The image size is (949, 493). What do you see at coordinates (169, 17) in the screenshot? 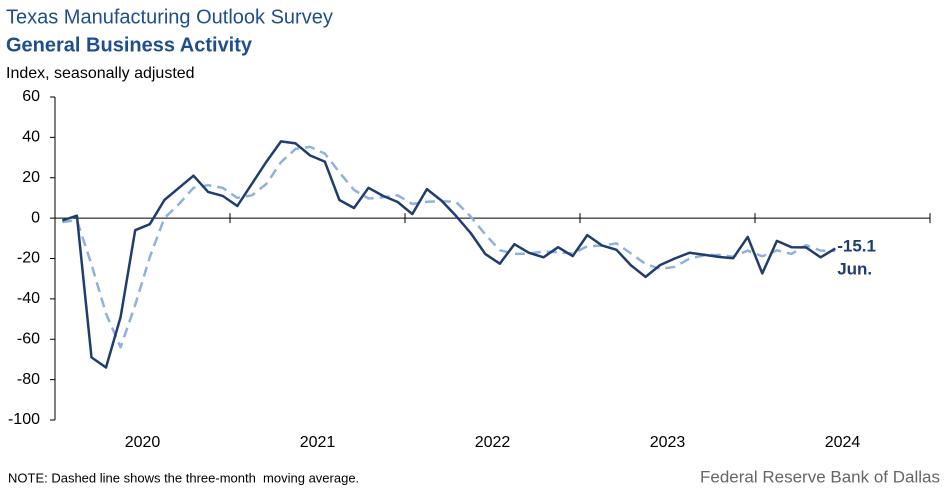
I see `chart-title: Texas Manufacturing Outlook Survey` at bounding box center [169, 17].